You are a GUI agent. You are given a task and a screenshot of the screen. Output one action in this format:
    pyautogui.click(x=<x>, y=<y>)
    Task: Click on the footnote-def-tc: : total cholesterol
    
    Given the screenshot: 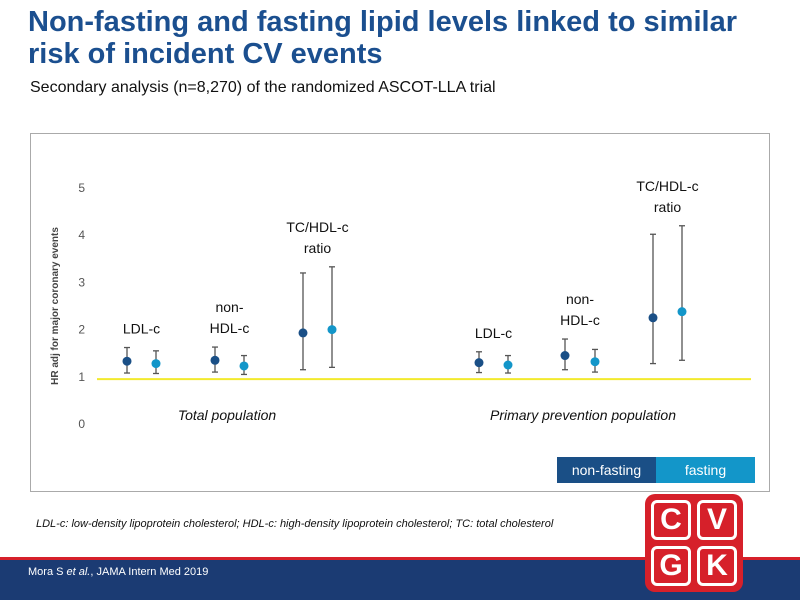 What is the action you would take?
    pyautogui.click(x=512, y=524)
    